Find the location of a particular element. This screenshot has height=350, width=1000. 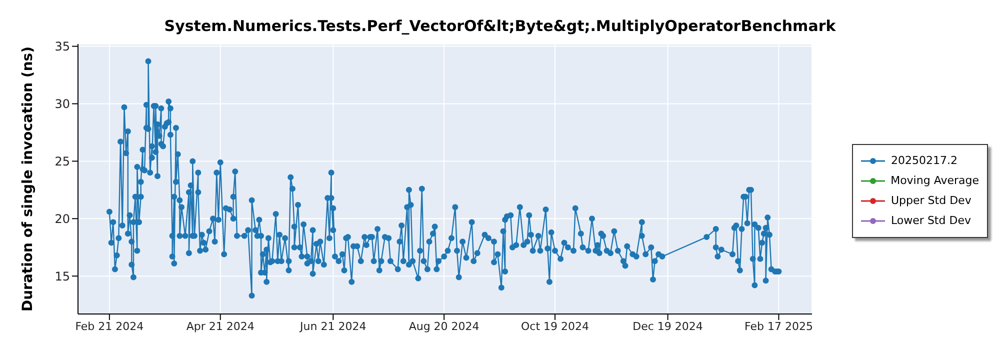

y-tick-label: 20 is located at coordinates (62, 219).